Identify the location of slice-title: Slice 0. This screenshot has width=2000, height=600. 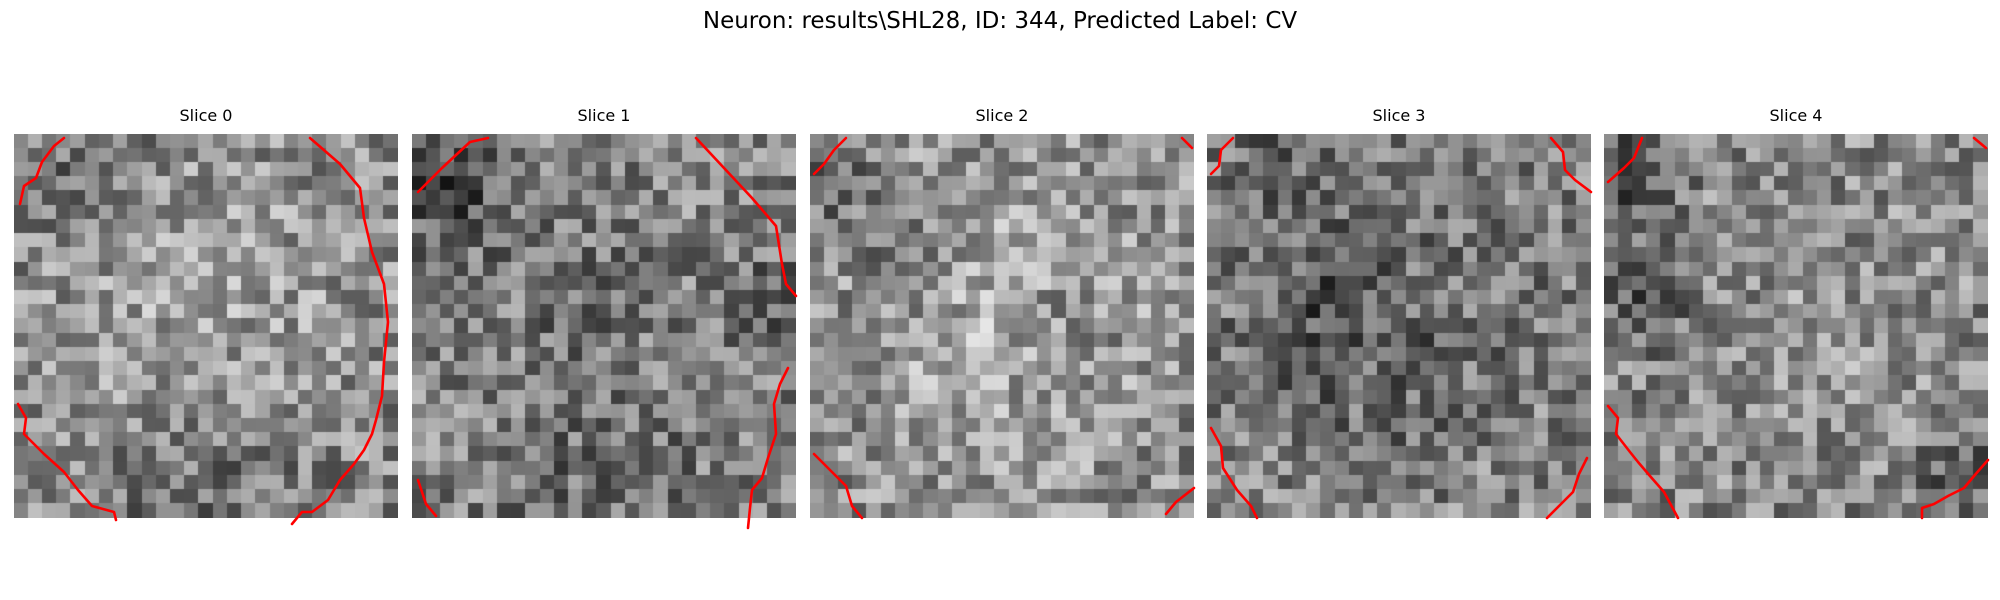
(206, 115).